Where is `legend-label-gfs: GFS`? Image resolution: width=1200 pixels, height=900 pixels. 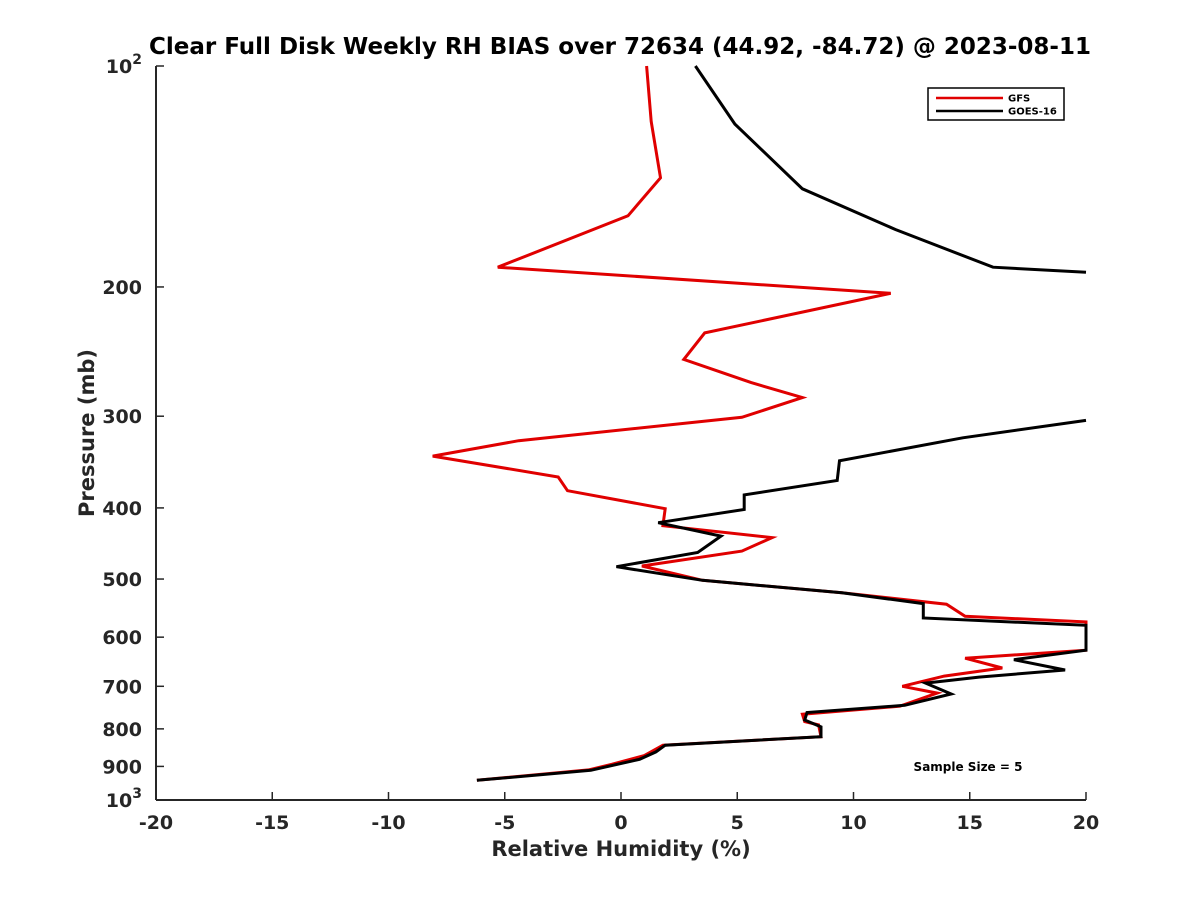 legend-label-gfs: GFS is located at coordinates (1019, 99).